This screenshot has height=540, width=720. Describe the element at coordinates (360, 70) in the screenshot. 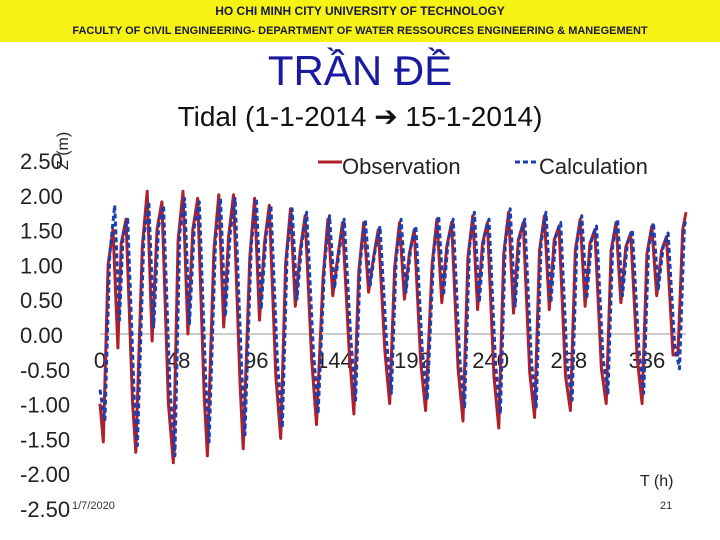

I see `slide-title: TRẦN ĐỀ` at that location.